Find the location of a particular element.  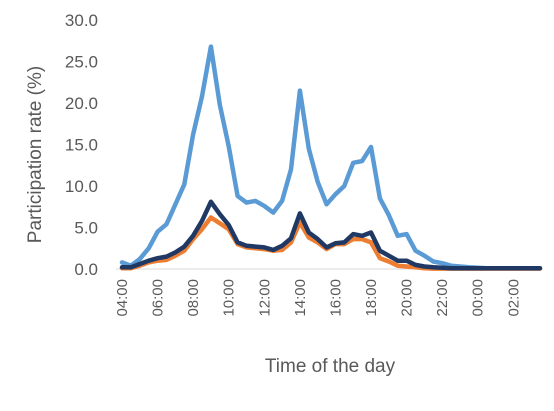

x-tick-label: 10:00 is located at coordinates (229, 298).